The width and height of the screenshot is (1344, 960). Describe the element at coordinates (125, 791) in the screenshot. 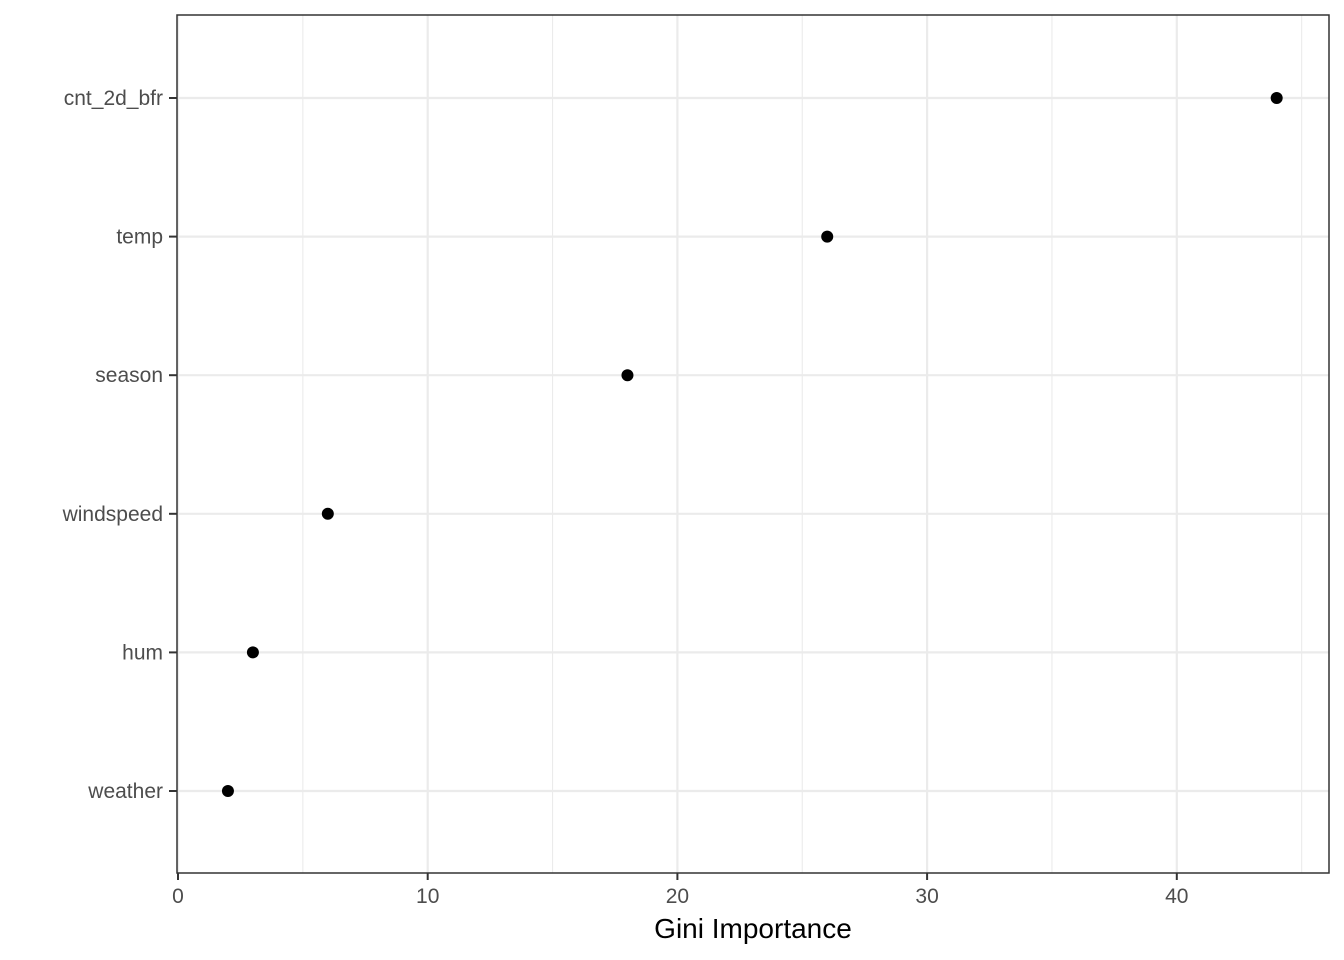

I see `y-tick-label-weather: weather` at that location.